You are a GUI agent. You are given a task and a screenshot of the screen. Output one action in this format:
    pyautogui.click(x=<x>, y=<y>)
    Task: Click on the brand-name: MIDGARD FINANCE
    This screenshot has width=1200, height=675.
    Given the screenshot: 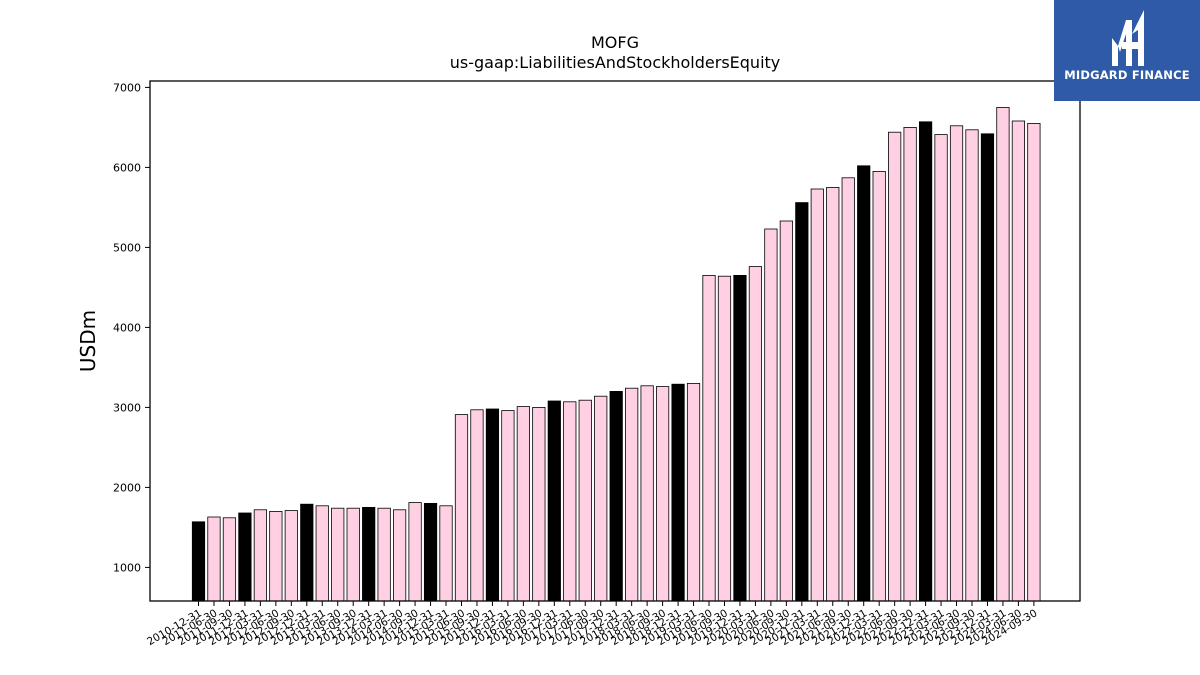 What is the action you would take?
    pyautogui.click(x=1127, y=75)
    